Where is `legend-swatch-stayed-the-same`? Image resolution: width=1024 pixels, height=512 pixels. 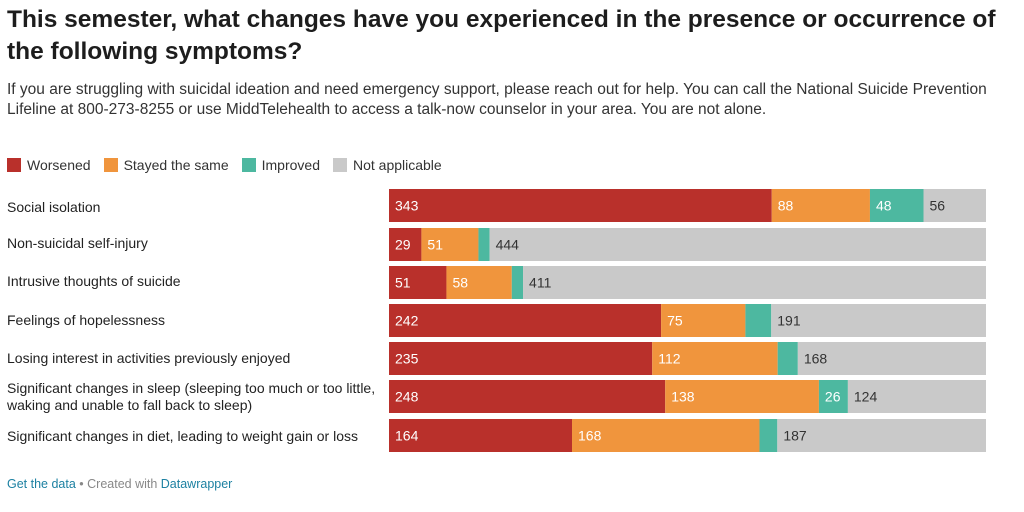 legend-swatch-stayed-the-same is located at coordinates (110, 165).